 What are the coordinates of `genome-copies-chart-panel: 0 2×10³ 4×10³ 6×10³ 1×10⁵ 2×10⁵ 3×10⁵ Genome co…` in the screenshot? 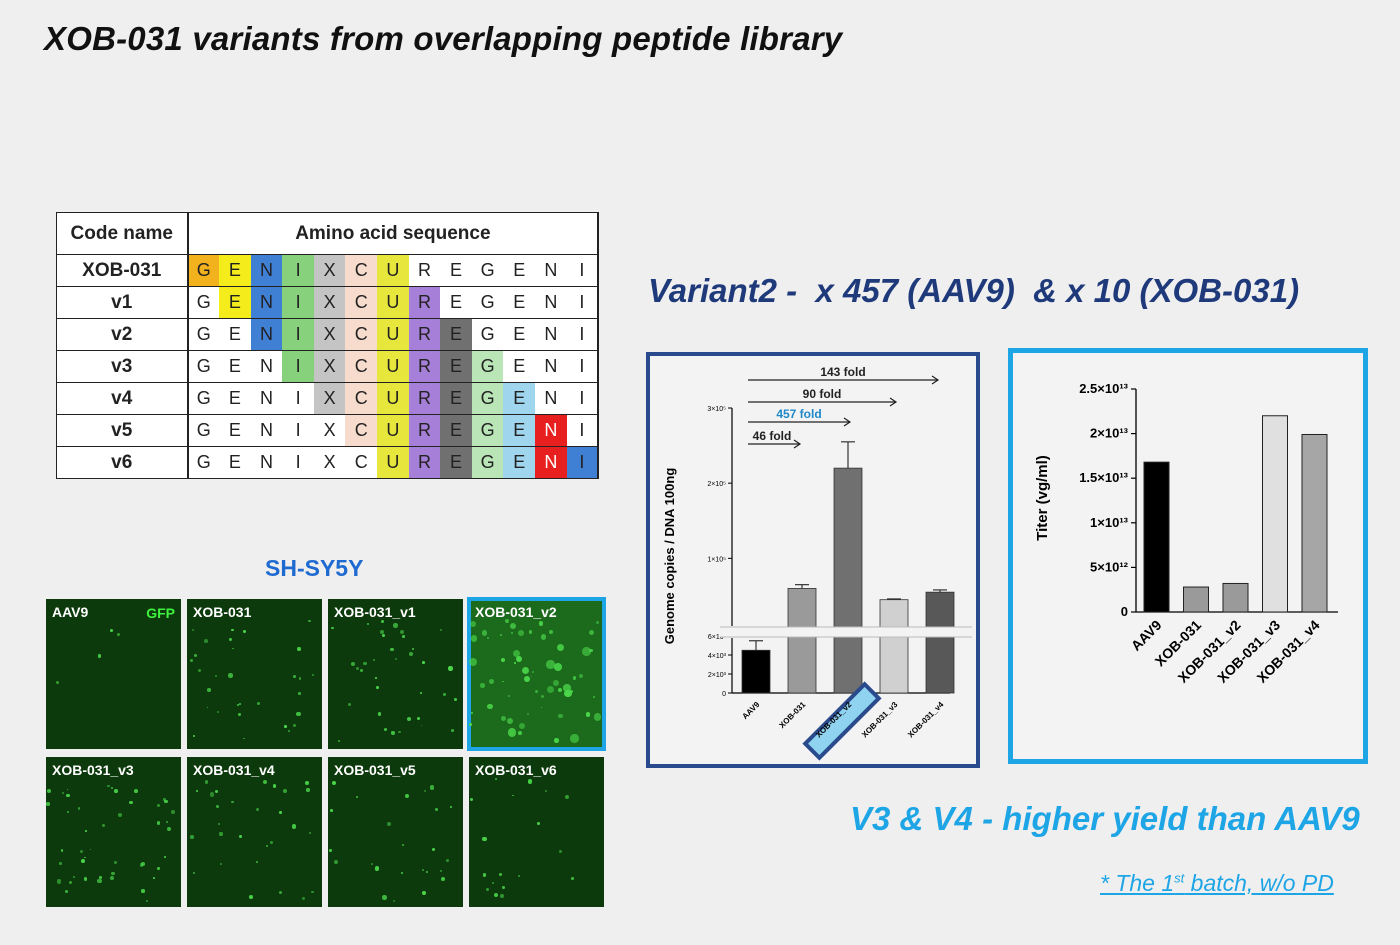 It's located at (813, 560).